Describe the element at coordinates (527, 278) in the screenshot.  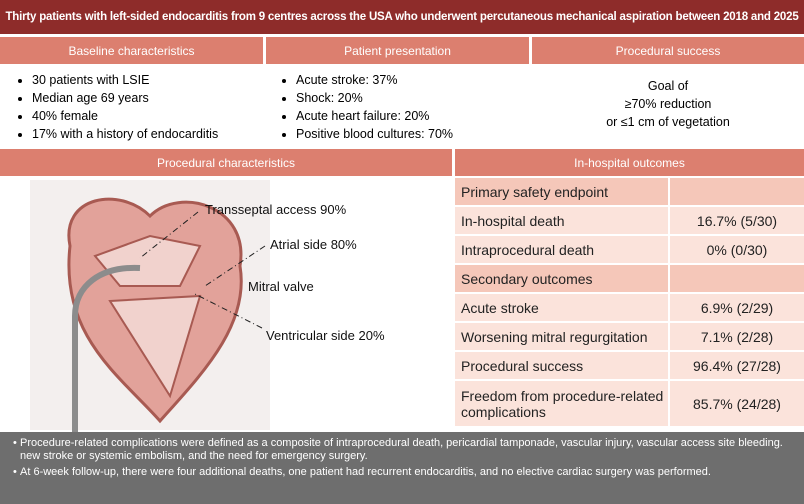
I see `row-label: Secondary outcomes` at that location.